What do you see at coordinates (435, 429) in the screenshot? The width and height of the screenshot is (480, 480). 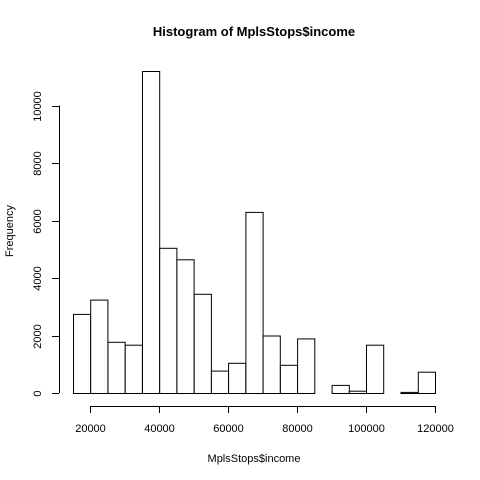 I see `x-tick-label: 120000` at bounding box center [435, 429].